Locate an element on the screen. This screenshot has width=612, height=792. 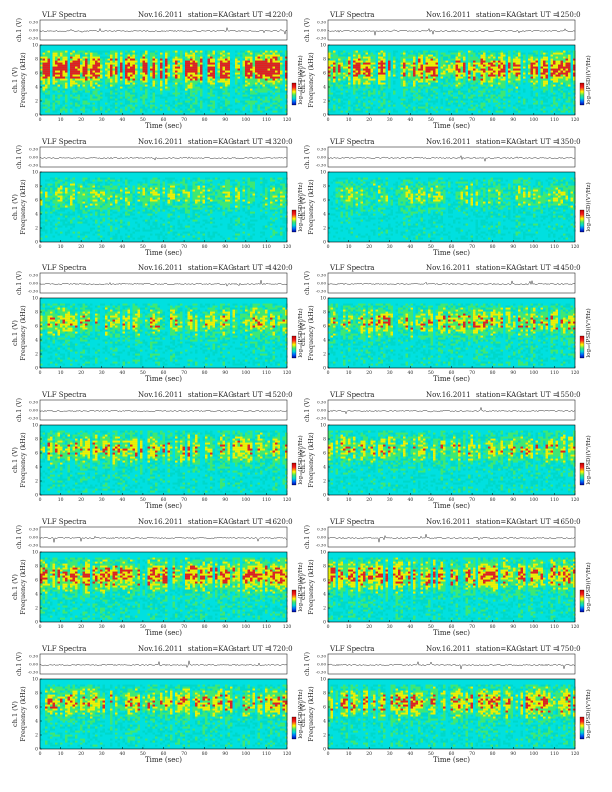
start-ut-value: 1520:0 is located at coordinates (280, 395).